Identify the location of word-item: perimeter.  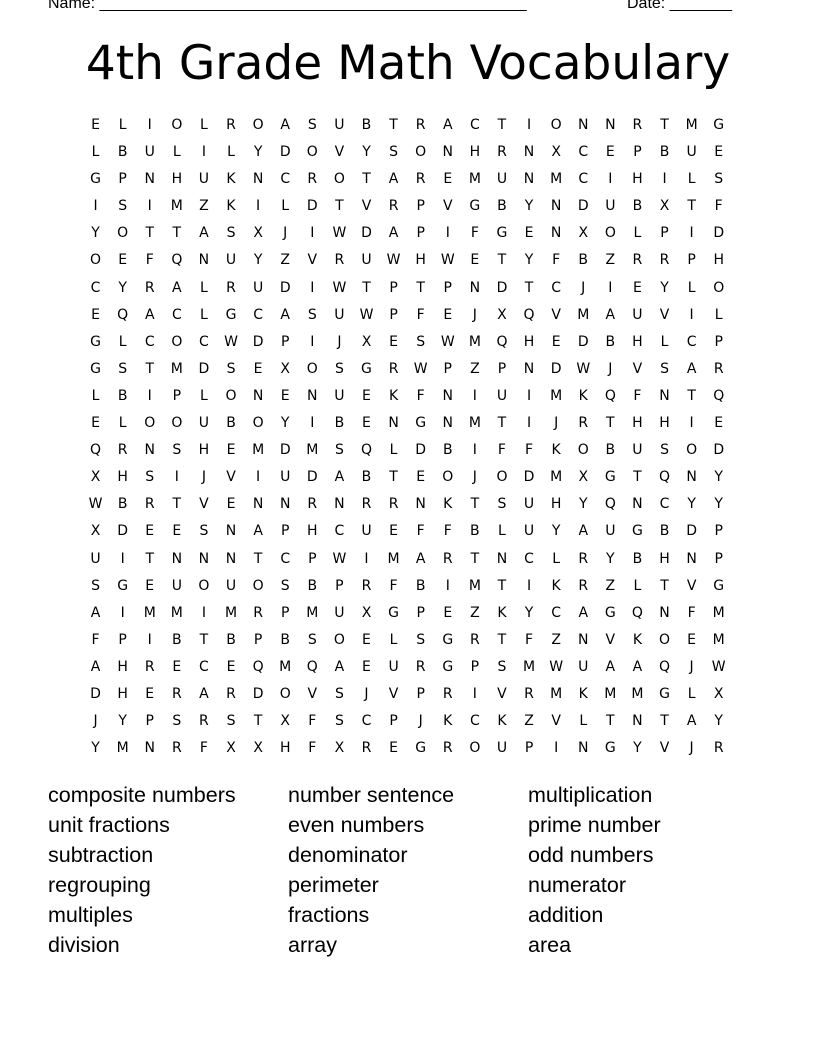
(333, 885).